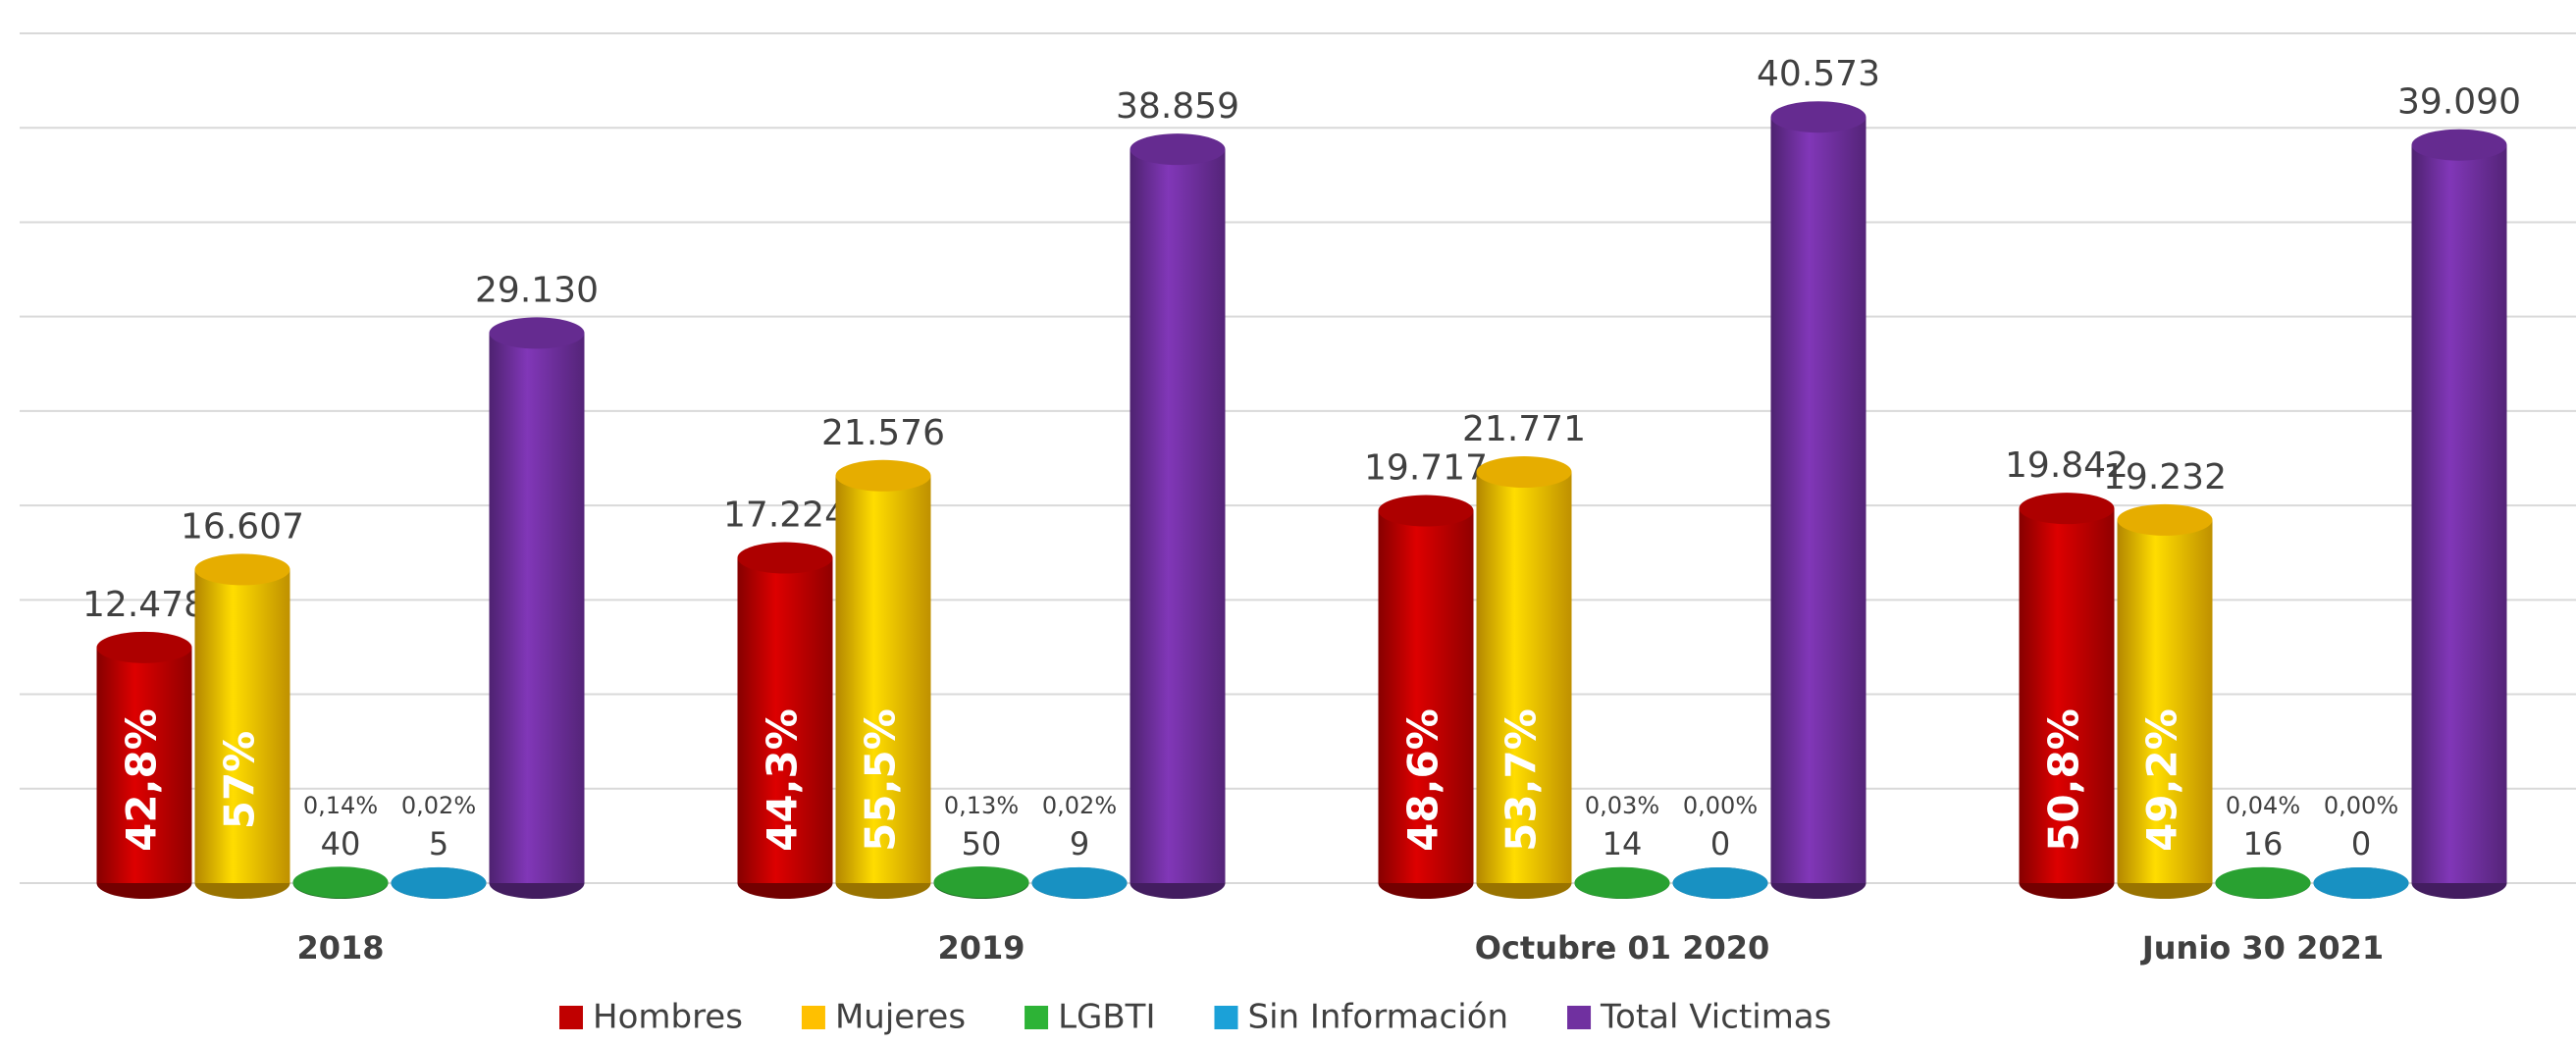 The height and width of the screenshot is (1045, 2576). I want to click on percent-label: 48,6%, so click(1423, 780).